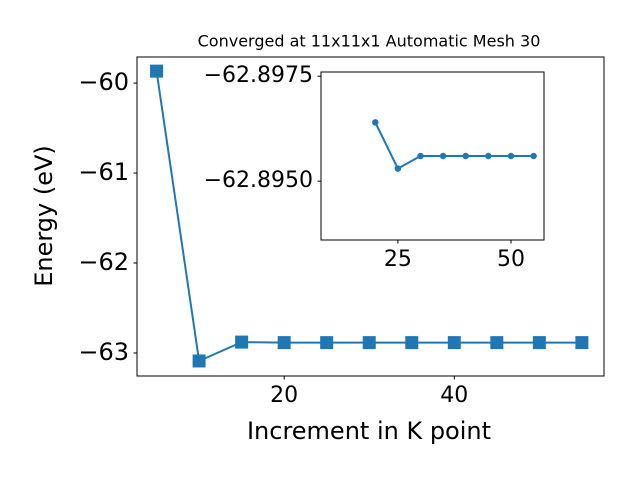 This screenshot has width=640, height=480. What do you see at coordinates (369, 431) in the screenshot?
I see `x-axis-label: Increment in K point` at bounding box center [369, 431].